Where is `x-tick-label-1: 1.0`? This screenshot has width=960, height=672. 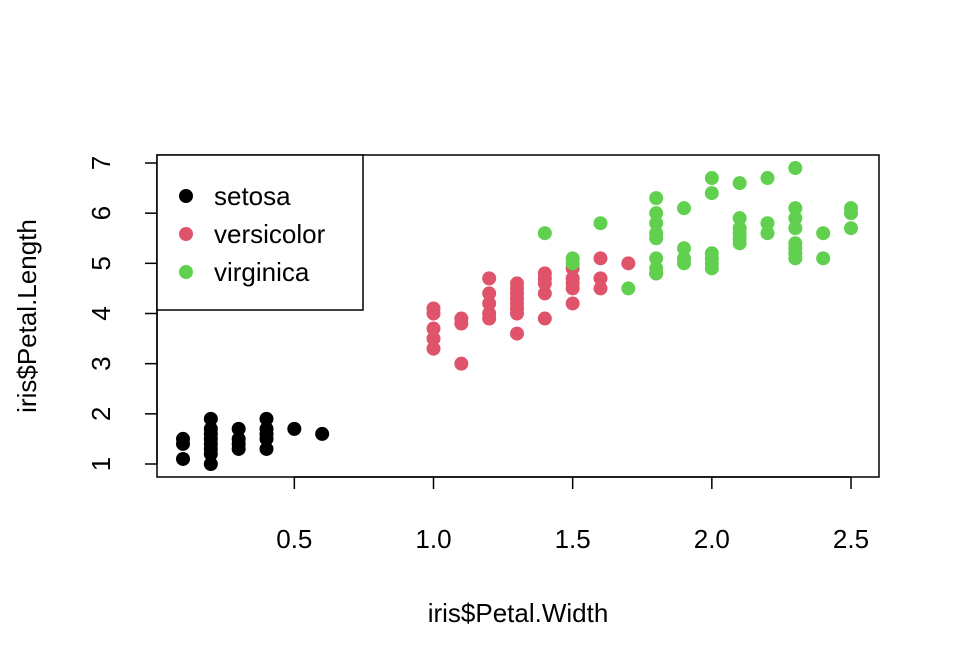
x-tick-label-1: 1.0 is located at coordinates (433, 539).